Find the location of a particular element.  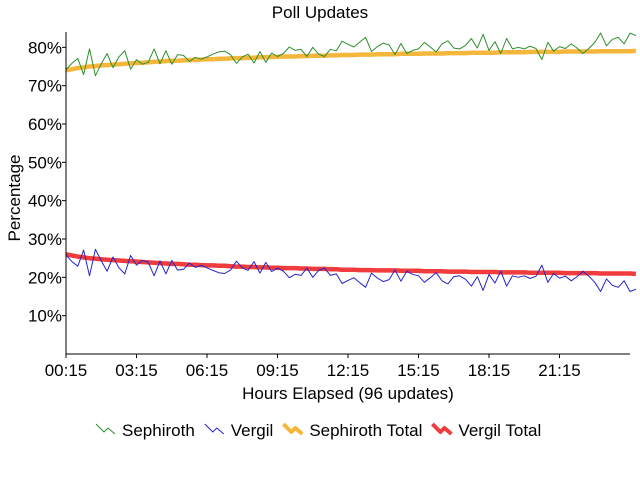

x-tick-label: 00:15 is located at coordinates (66, 370).